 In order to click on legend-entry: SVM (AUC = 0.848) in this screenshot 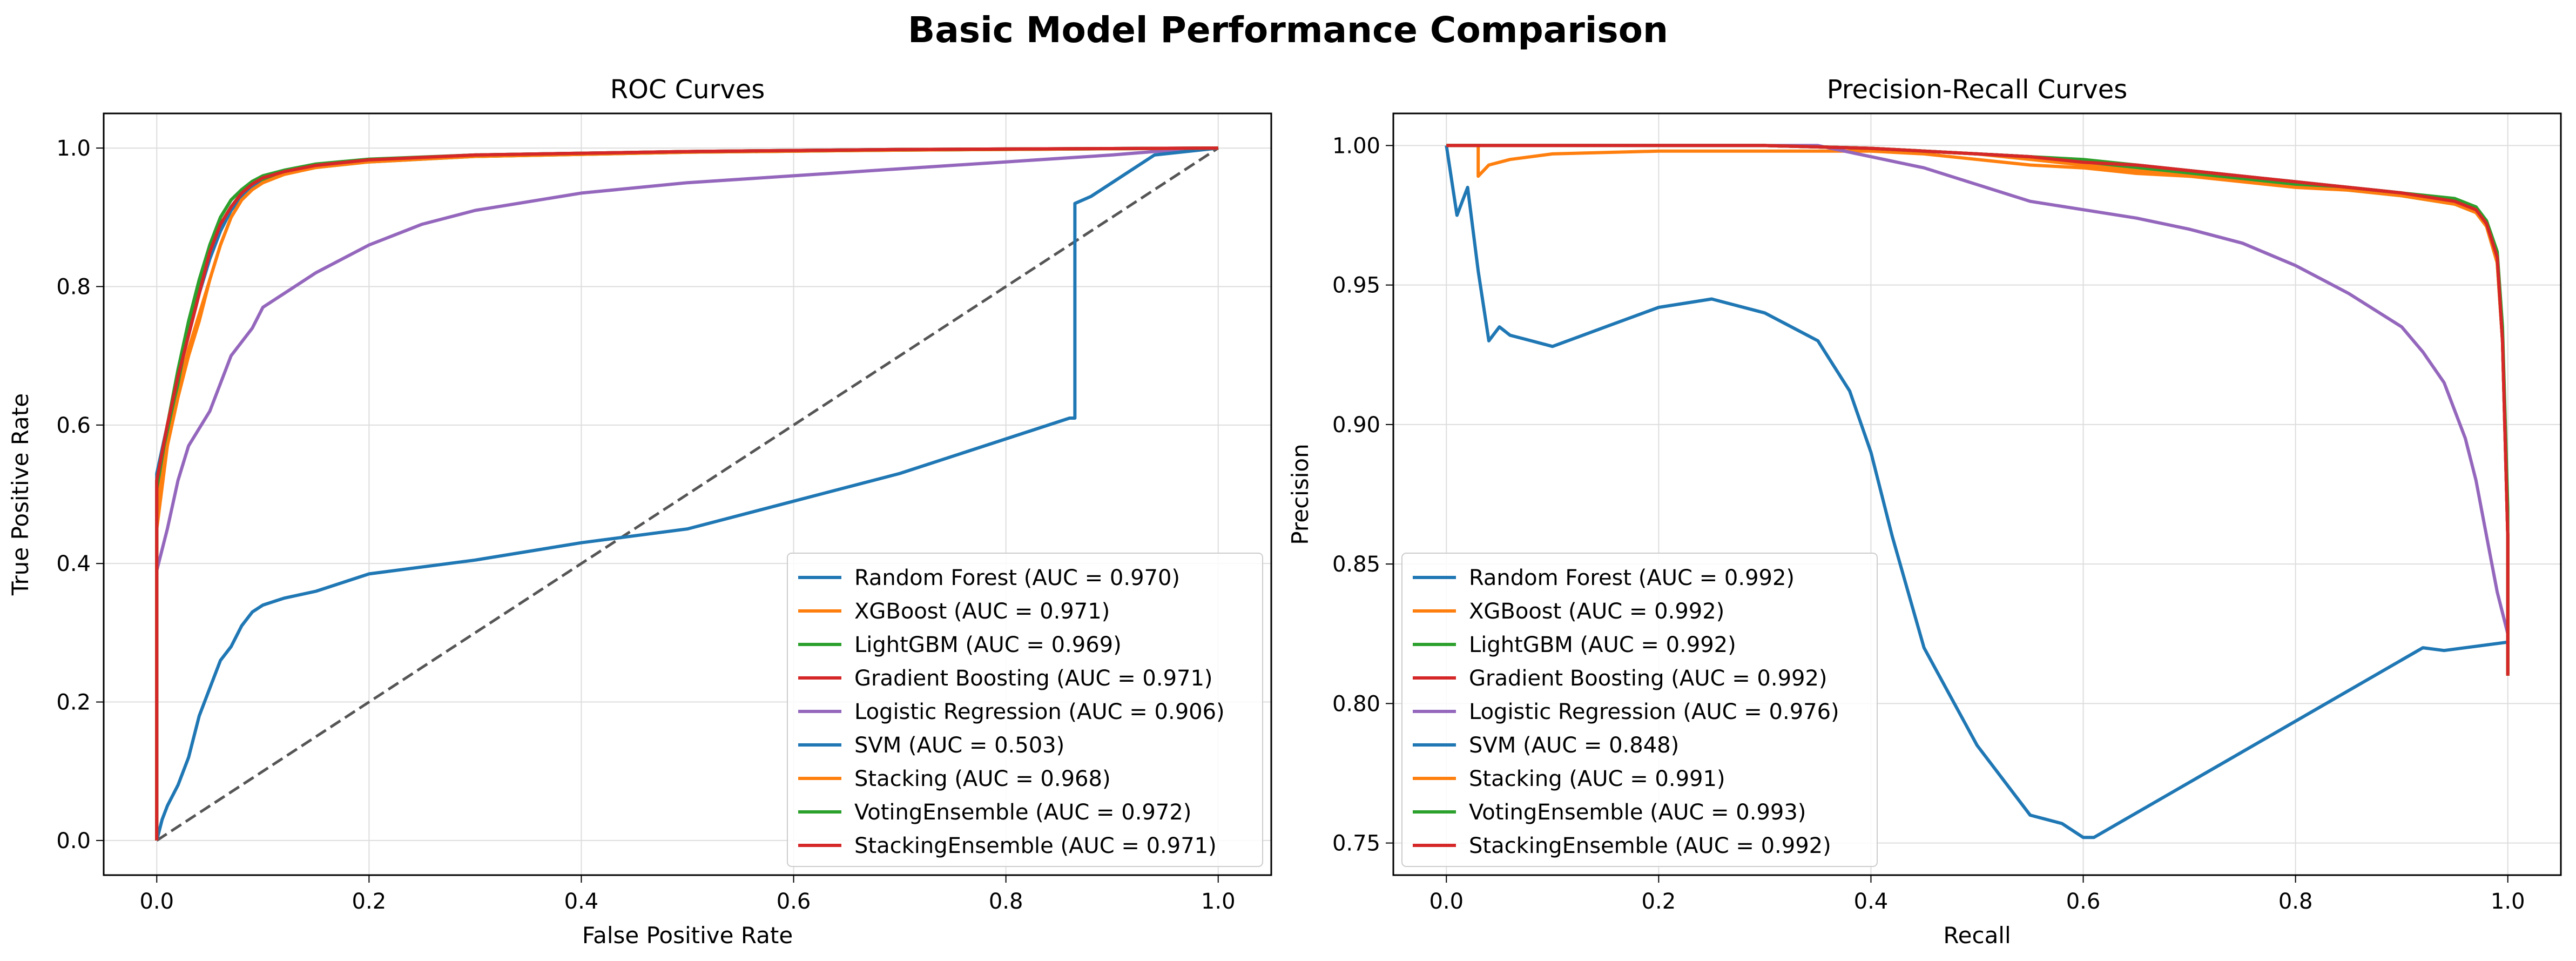, I will do `click(1574, 745)`.